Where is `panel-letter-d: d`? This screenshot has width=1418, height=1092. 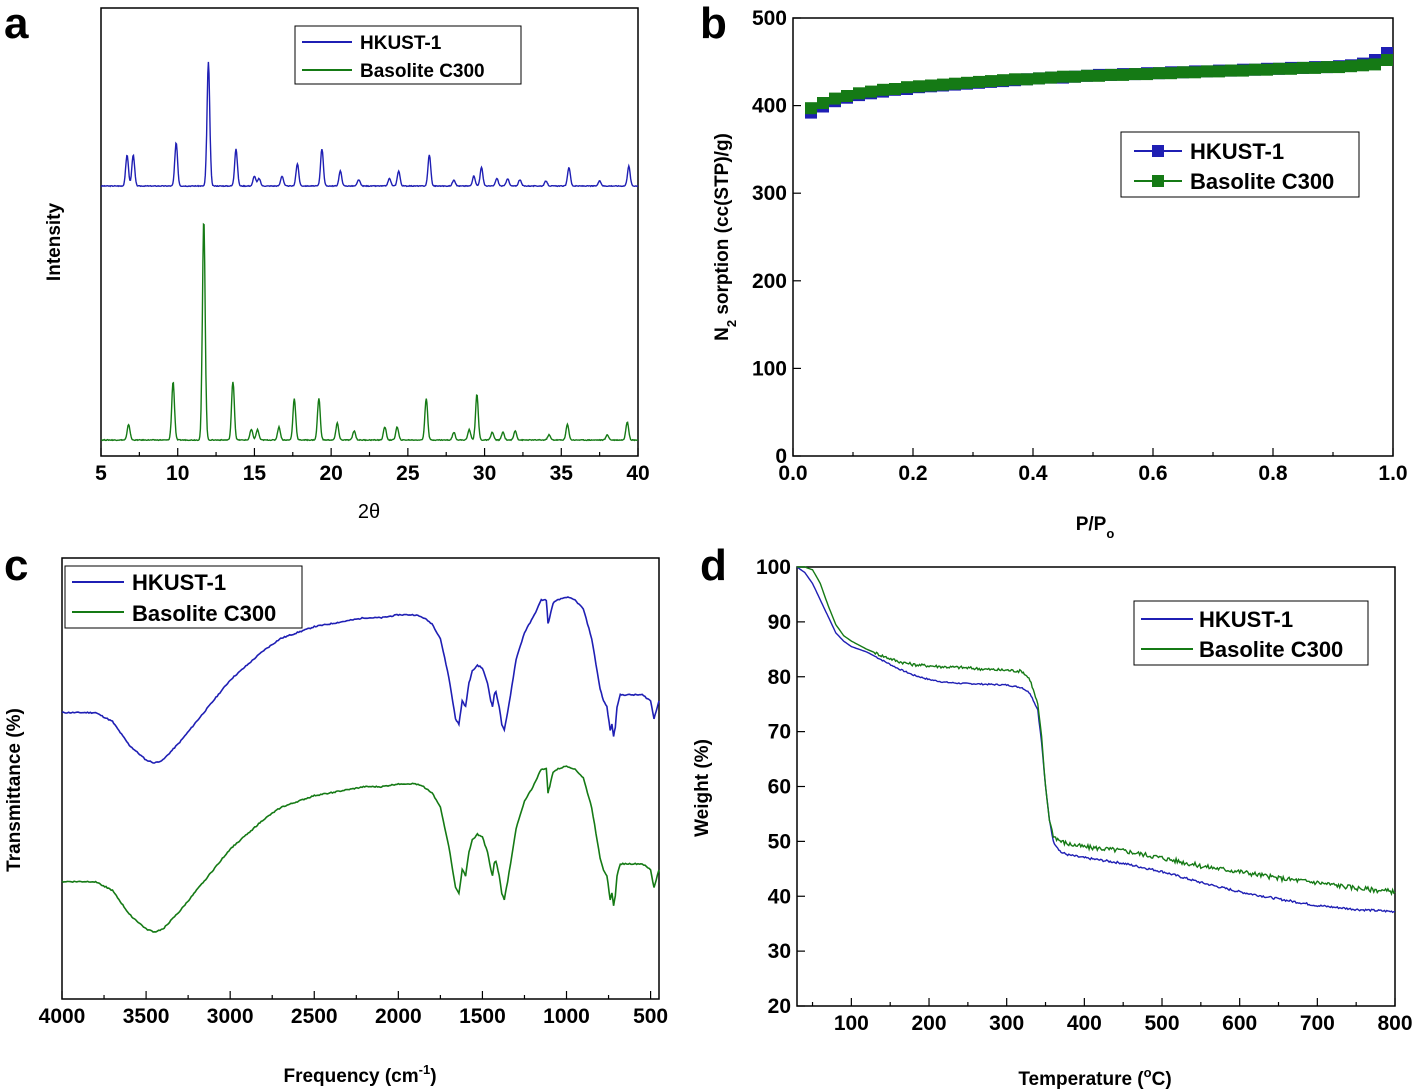
panel-letter-d: d is located at coordinates (713, 565).